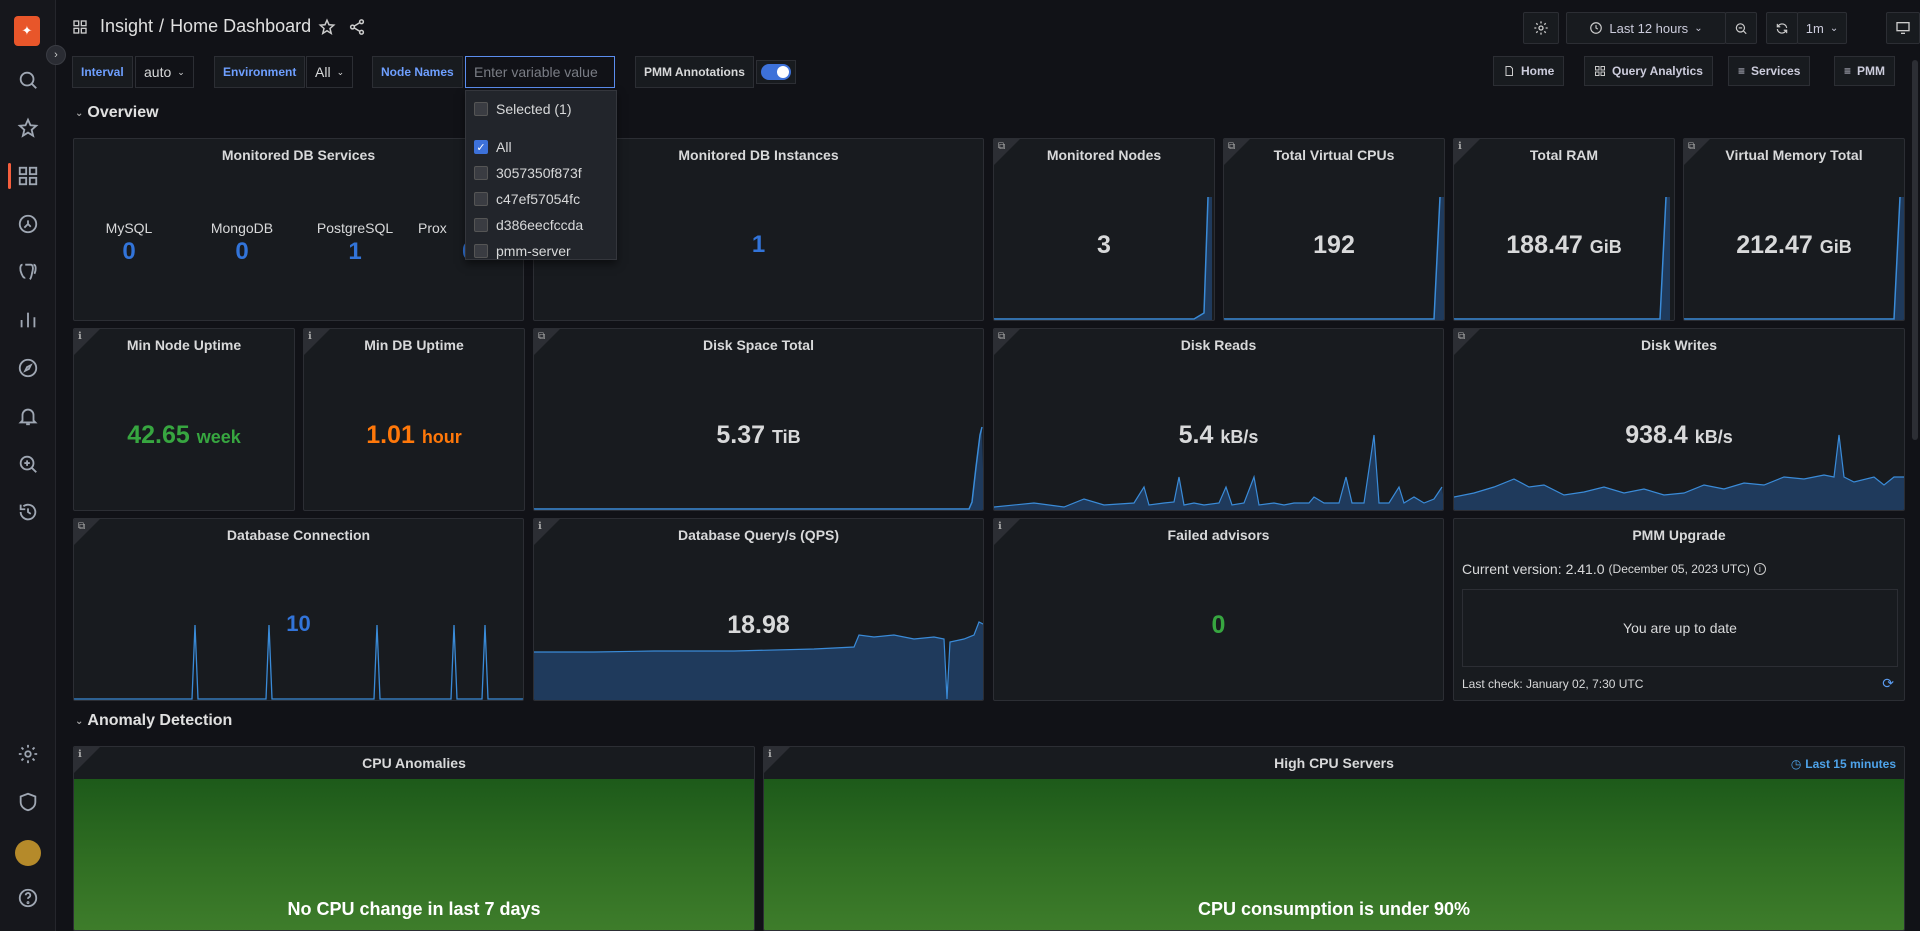  What do you see at coordinates (1218, 435) in the screenshot?
I see `panel-value: 5.4 kB/s` at bounding box center [1218, 435].